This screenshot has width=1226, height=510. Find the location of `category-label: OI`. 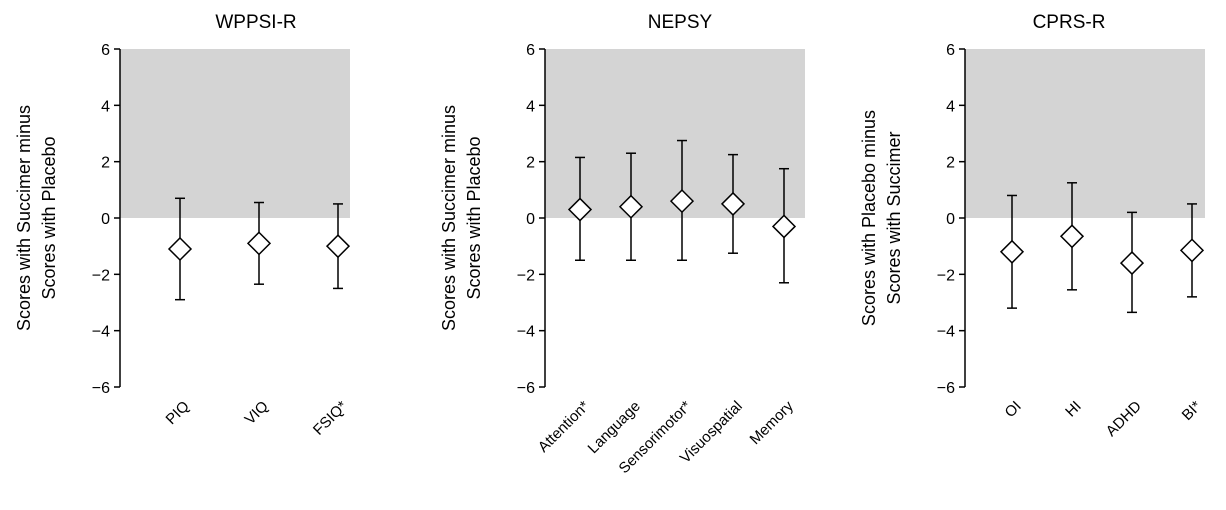

category-label: OI is located at coordinates (1013, 409).